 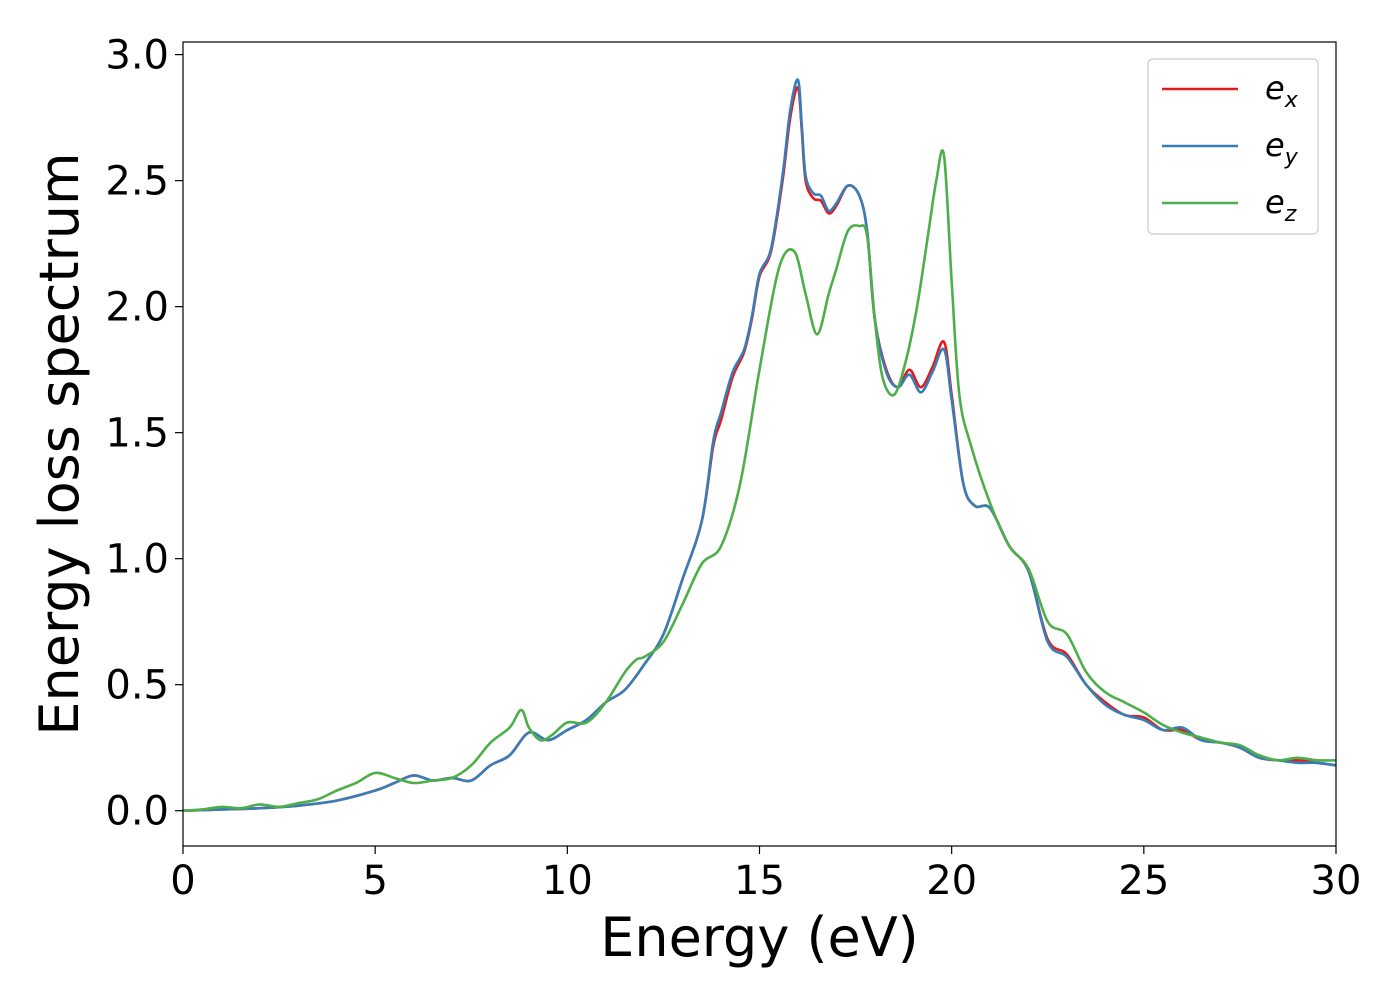 What do you see at coordinates (137, 56) in the screenshot?
I see `y-tick-label: 3.0` at bounding box center [137, 56].